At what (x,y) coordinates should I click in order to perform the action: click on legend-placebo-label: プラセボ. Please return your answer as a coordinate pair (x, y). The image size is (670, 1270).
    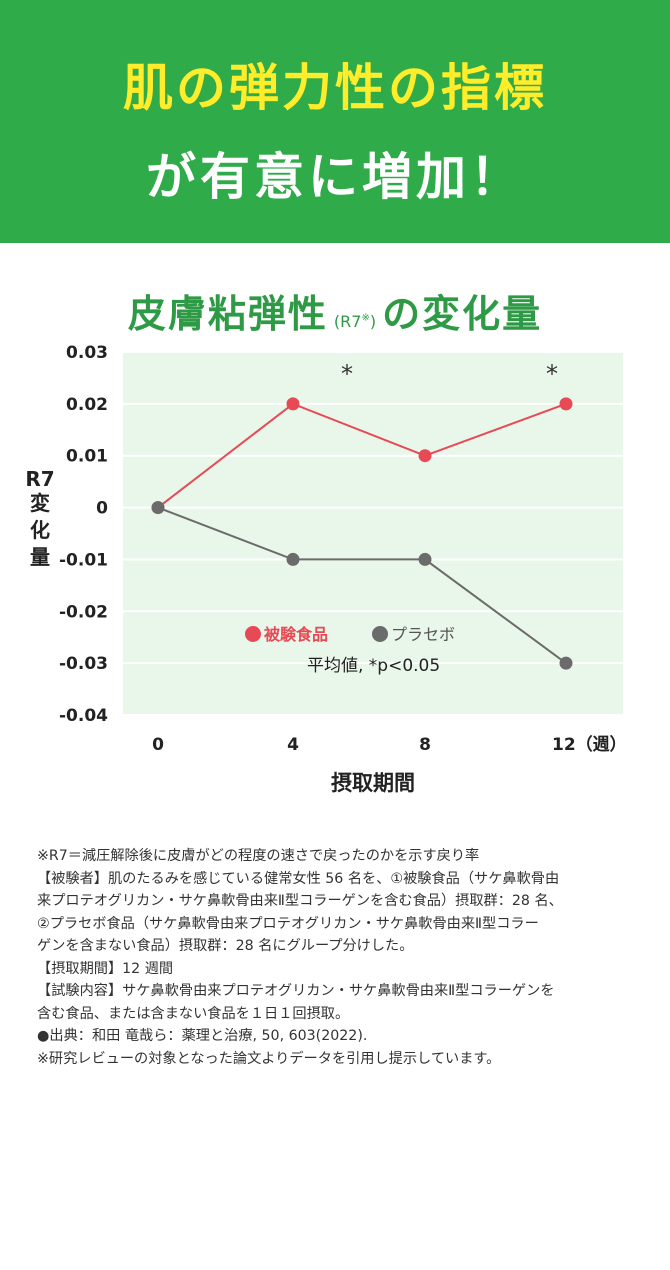
    Looking at the image, I should click on (423, 634).